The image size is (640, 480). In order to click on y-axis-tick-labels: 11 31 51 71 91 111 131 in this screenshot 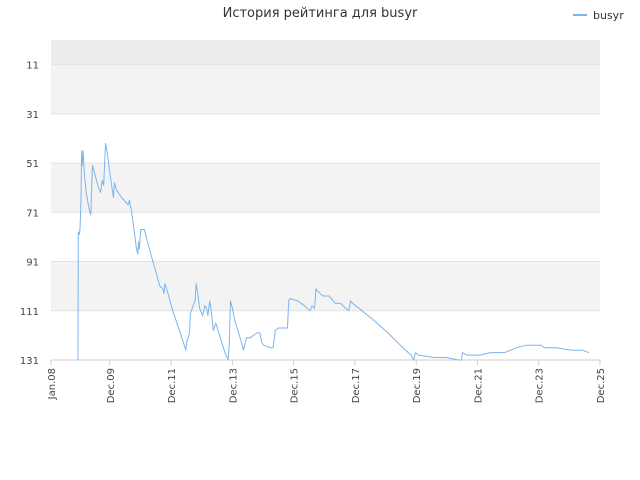, I will do `click(29, 214)`.